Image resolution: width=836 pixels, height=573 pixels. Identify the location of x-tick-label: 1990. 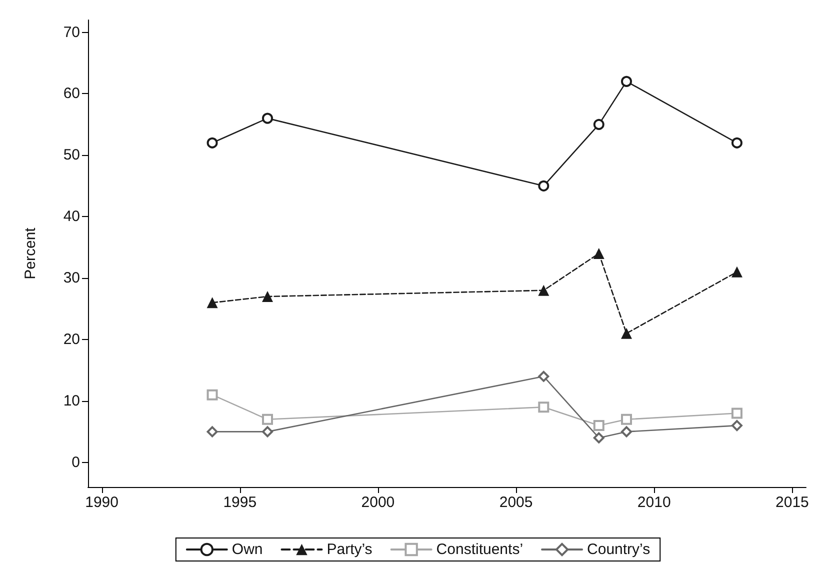
(101, 502).